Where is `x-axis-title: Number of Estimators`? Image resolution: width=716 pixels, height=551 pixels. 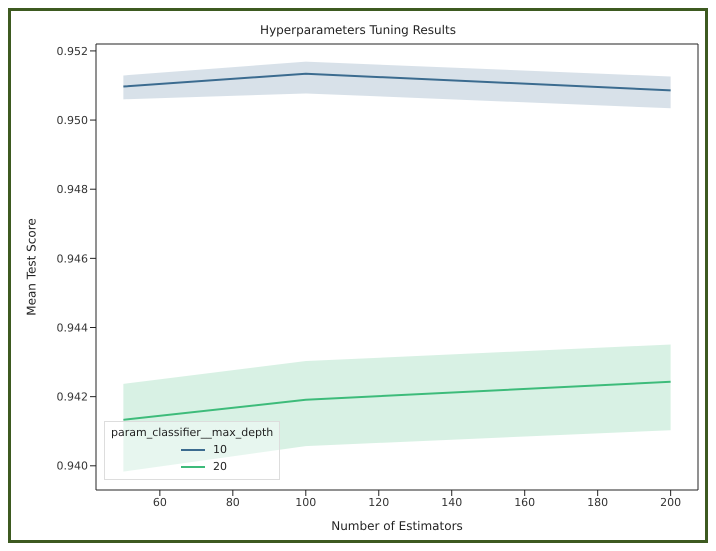 x-axis-title: Number of Estimators is located at coordinates (397, 526).